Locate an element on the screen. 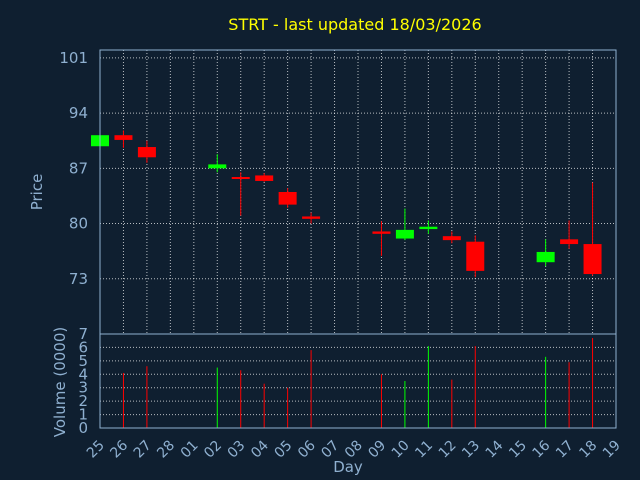 The height and width of the screenshot is (480, 640). volume-tick-label: 2 is located at coordinates (83, 401).